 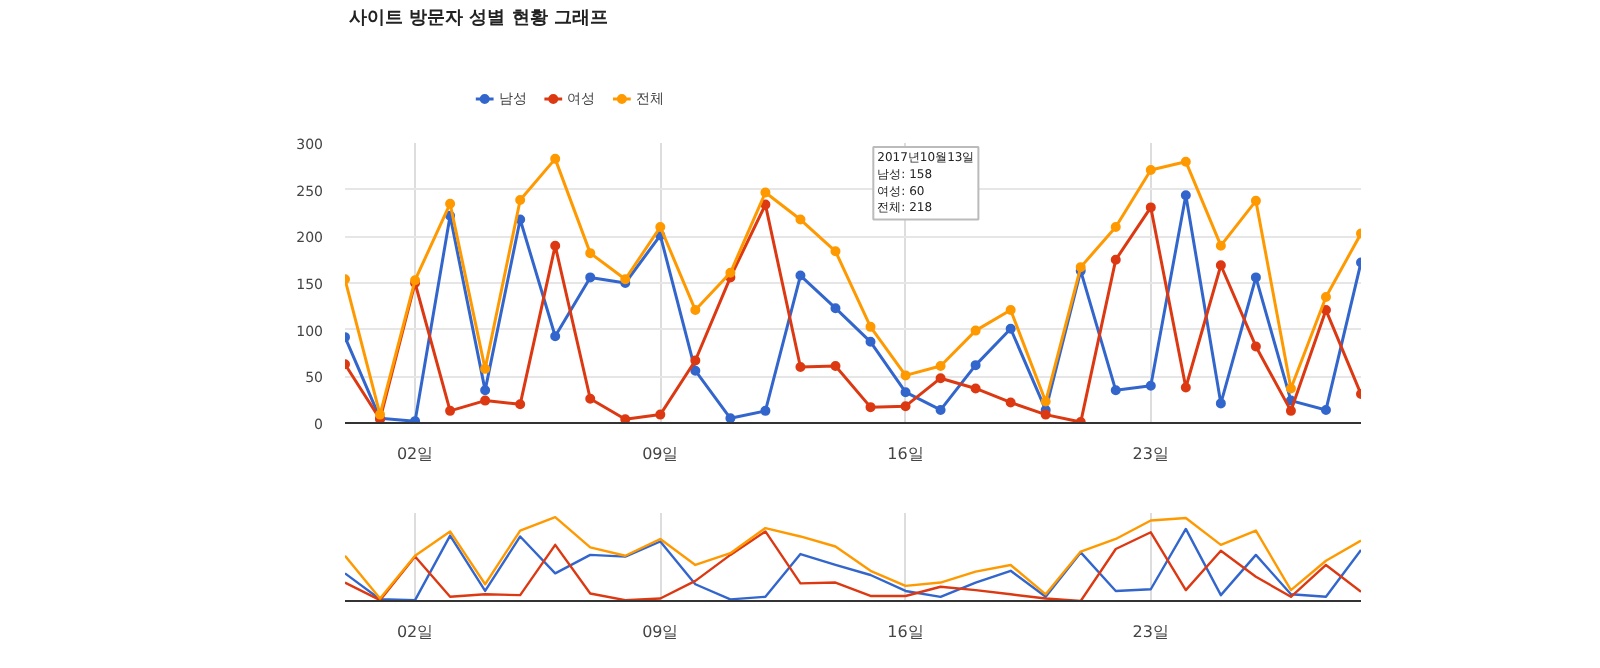 I want to click on chart-title: 사이트 방문자 성별 현황 그래프, so click(x=478, y=19).